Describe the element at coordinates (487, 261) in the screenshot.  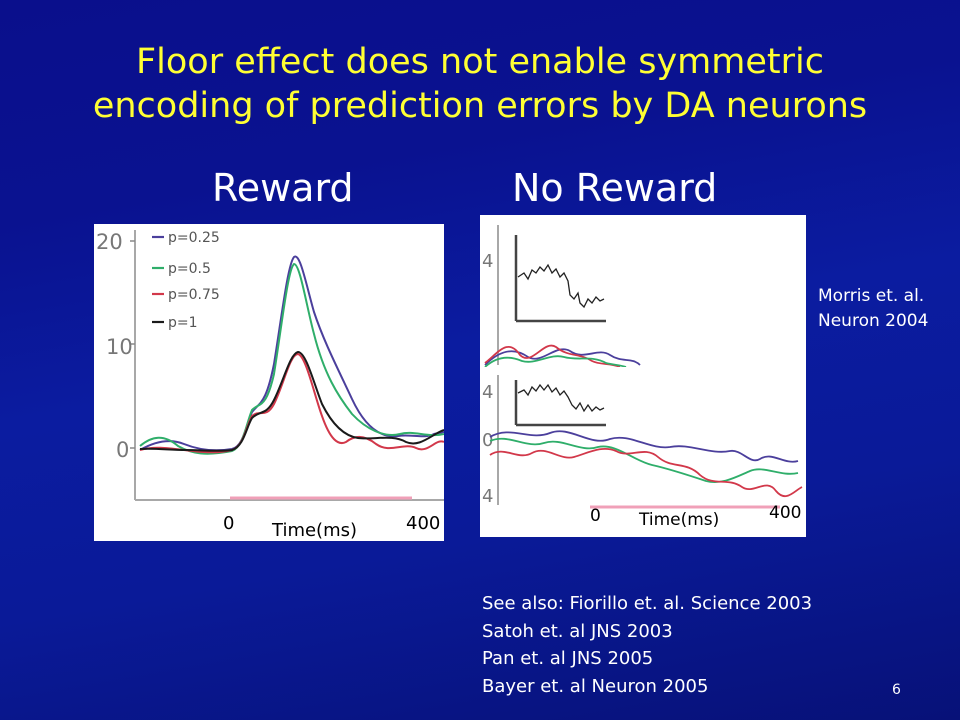
I see `noreward-top-ytick-4: 4` at that location.